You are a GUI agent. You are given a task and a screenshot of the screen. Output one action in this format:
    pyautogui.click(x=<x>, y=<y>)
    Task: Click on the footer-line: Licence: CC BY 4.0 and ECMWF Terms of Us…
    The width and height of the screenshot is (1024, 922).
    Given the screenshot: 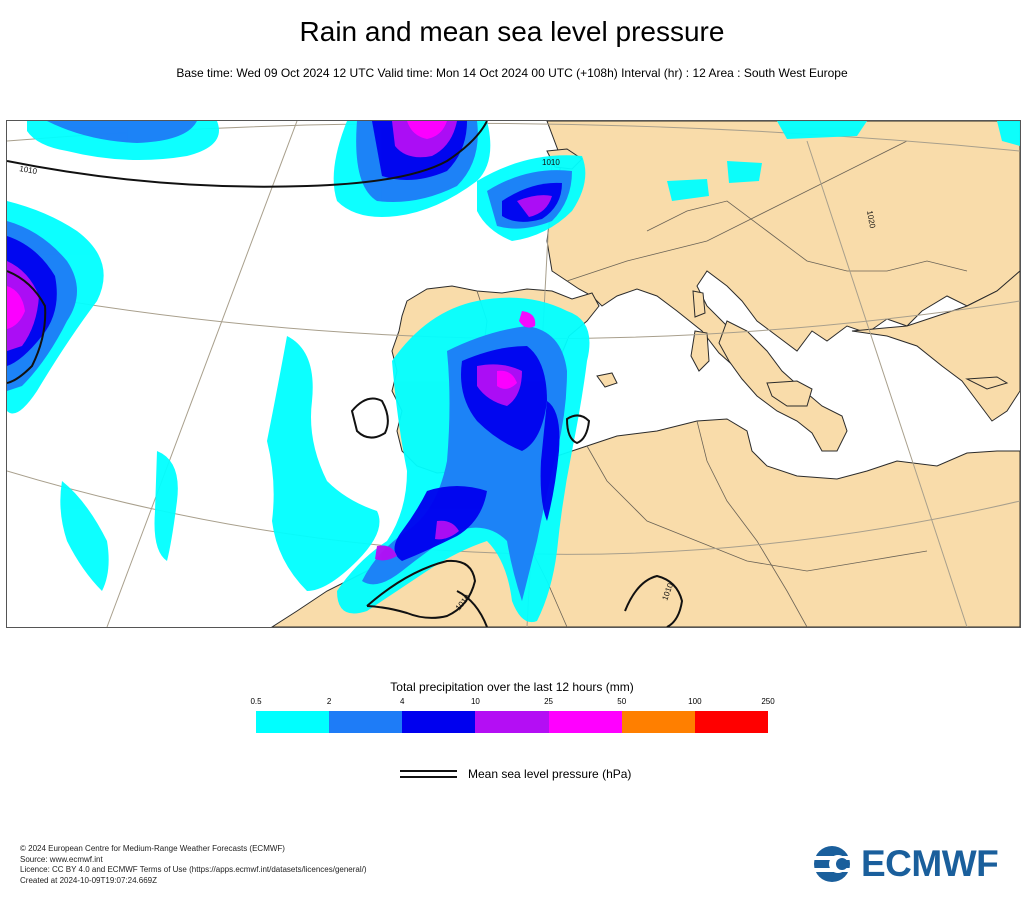 What is the action you would take?
    pyautogui.click(x=193, y=869)
    